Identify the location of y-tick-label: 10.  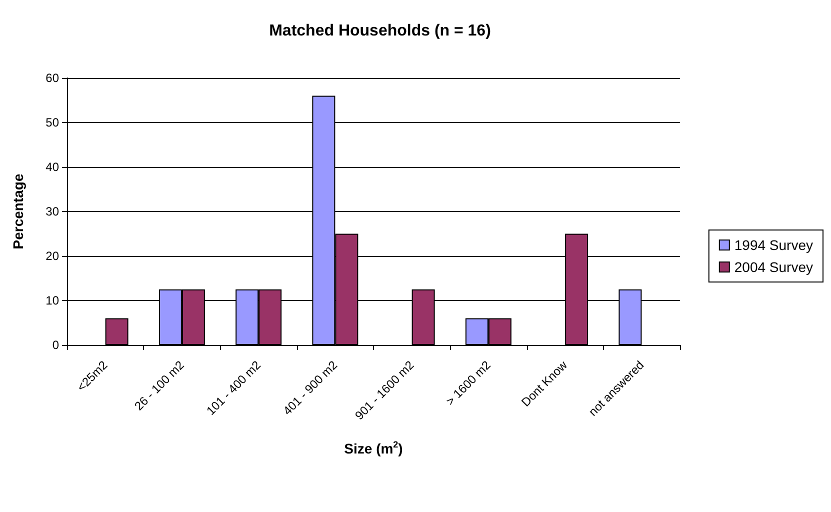
(53, 301).